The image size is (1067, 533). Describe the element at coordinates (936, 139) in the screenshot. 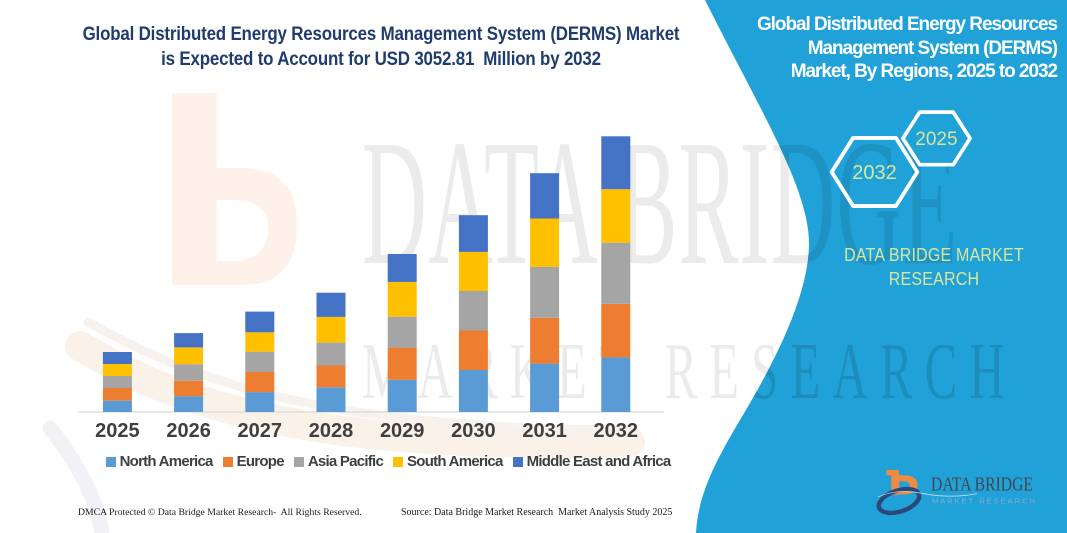

I see `svg-text: 2025` at that location.